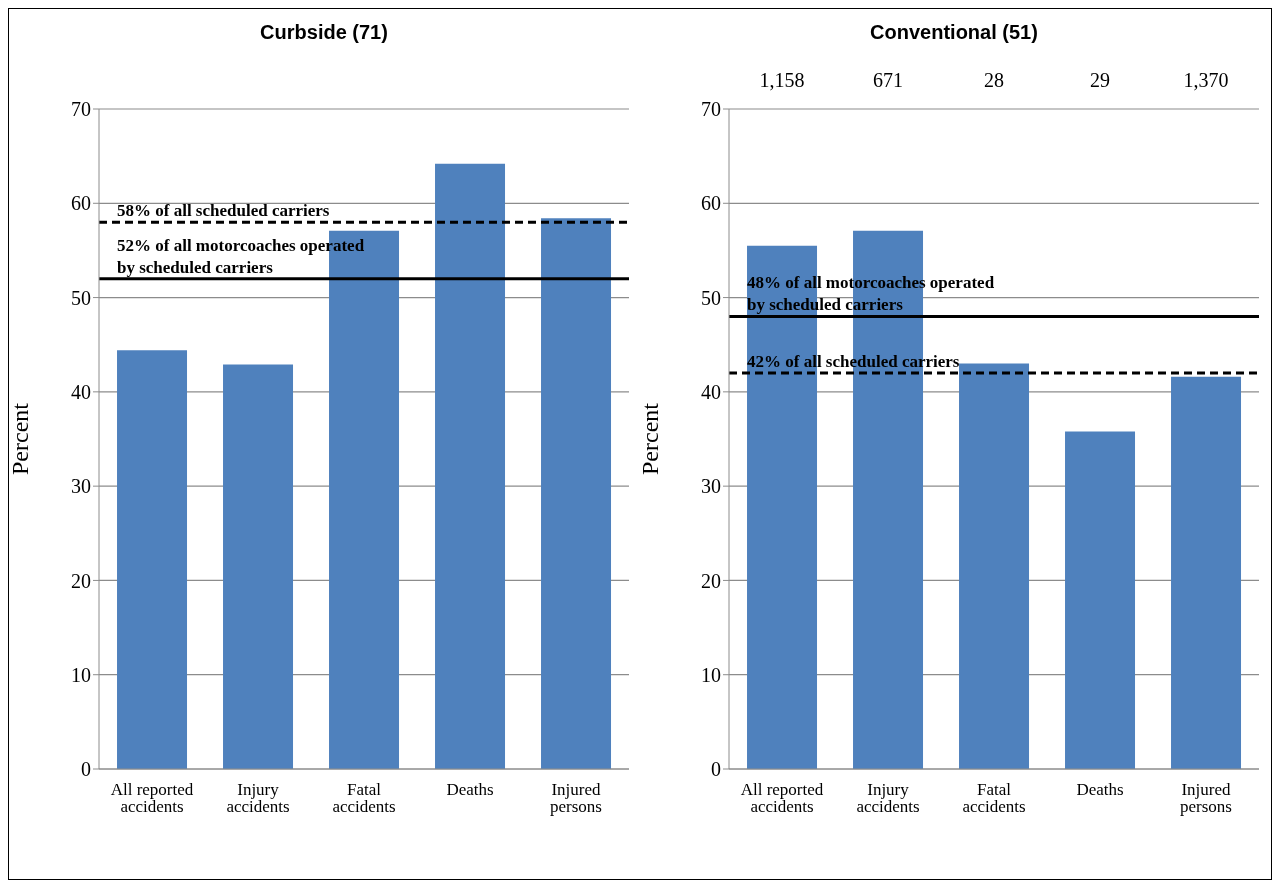  What do you see at coordinates (1100, 80) in the screenshot?
I see `text: 29` at bounding box center [1100, 80].